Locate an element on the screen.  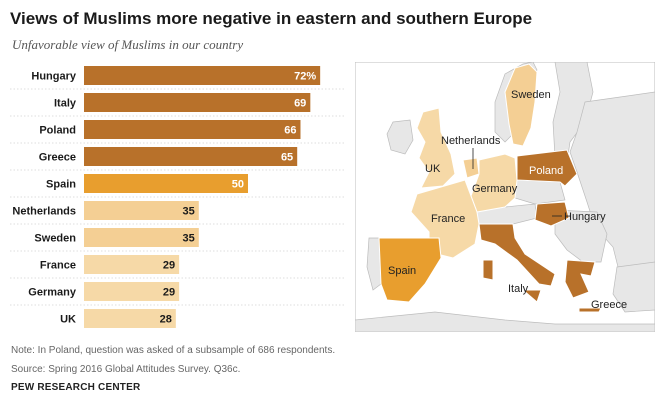
category-label: Sweden is located at coordinates (55, 239).